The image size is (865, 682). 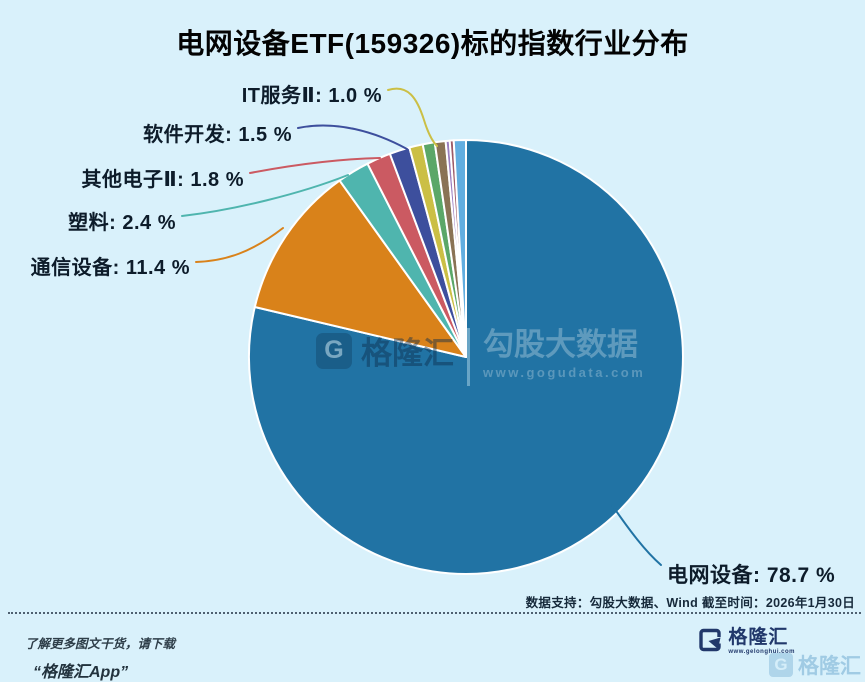 I want to click on leader-line-塑料, so click(x=265, y=195).